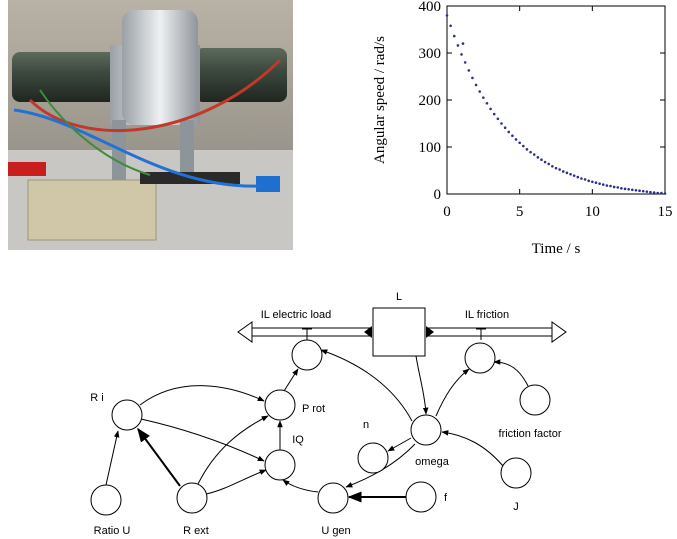 The image size is (677, 539). I want to click on node-label: omega, so click(432, 462).